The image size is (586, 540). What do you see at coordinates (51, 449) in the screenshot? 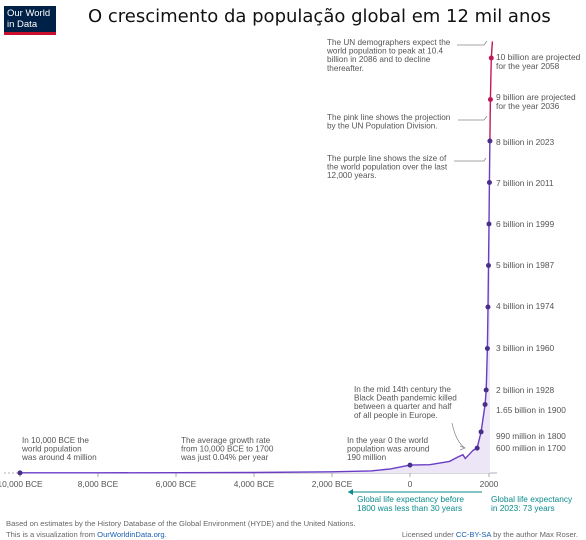
I see `annotation-4-line-1: world population` at bounding box center [51, 449].